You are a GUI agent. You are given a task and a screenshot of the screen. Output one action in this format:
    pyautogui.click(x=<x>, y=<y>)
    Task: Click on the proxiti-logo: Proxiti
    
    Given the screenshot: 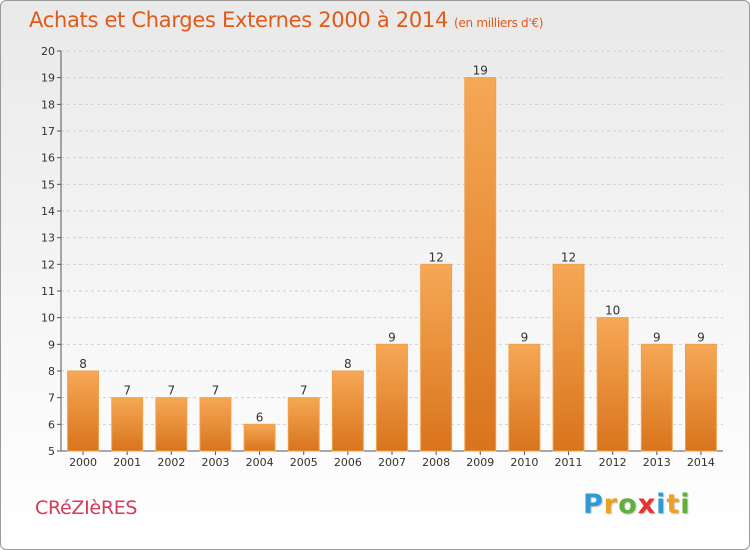 What is the action you would take?
    pyautogui.click(x=637, y=504)
    